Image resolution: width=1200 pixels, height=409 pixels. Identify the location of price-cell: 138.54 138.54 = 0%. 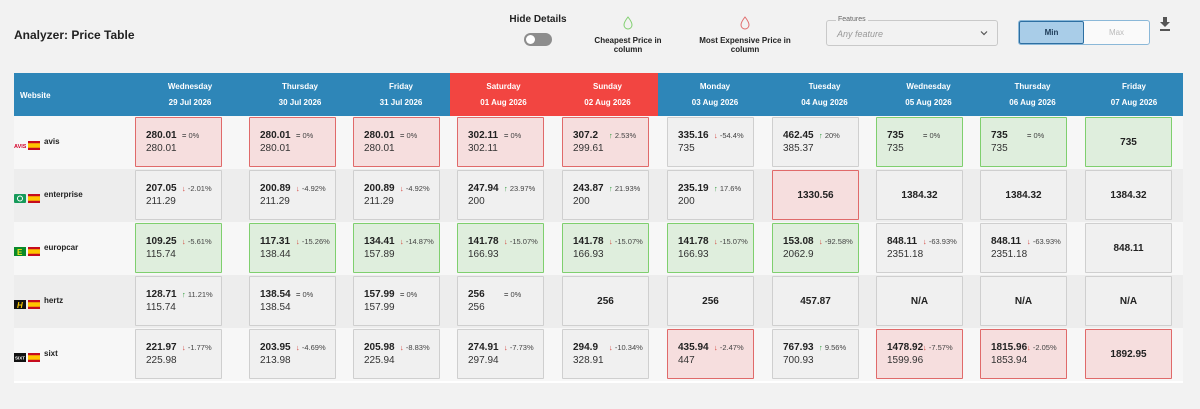
(292, 301).